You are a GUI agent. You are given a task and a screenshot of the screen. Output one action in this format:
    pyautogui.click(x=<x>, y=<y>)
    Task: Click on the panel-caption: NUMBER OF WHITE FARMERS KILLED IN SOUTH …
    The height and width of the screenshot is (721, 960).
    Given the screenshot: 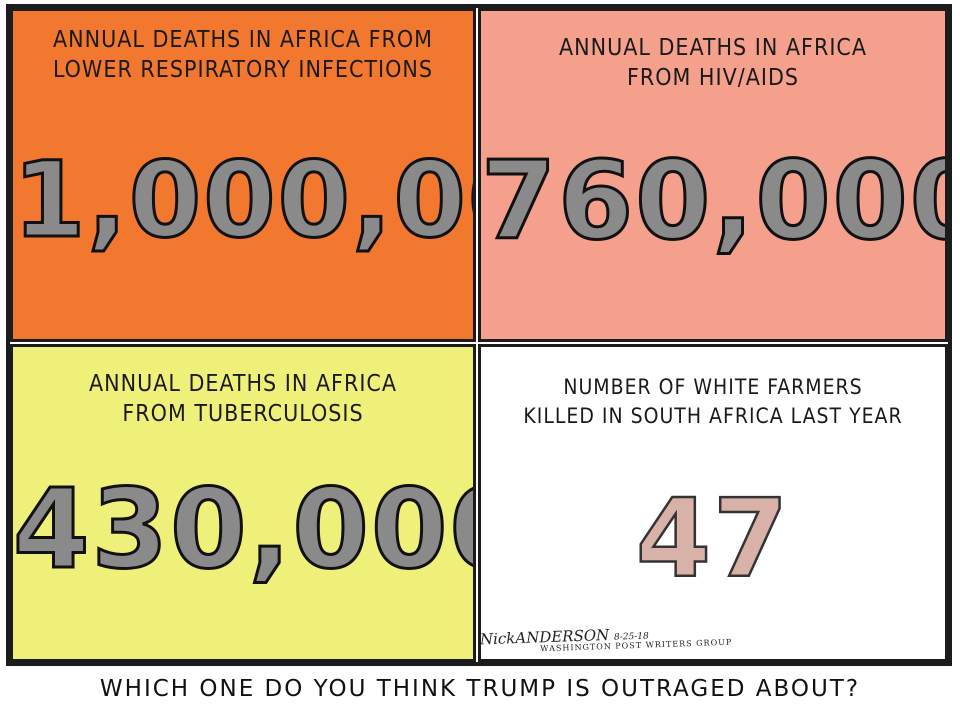 What is the action you would take?
    pyautogui.click(x=713, y=401)
    